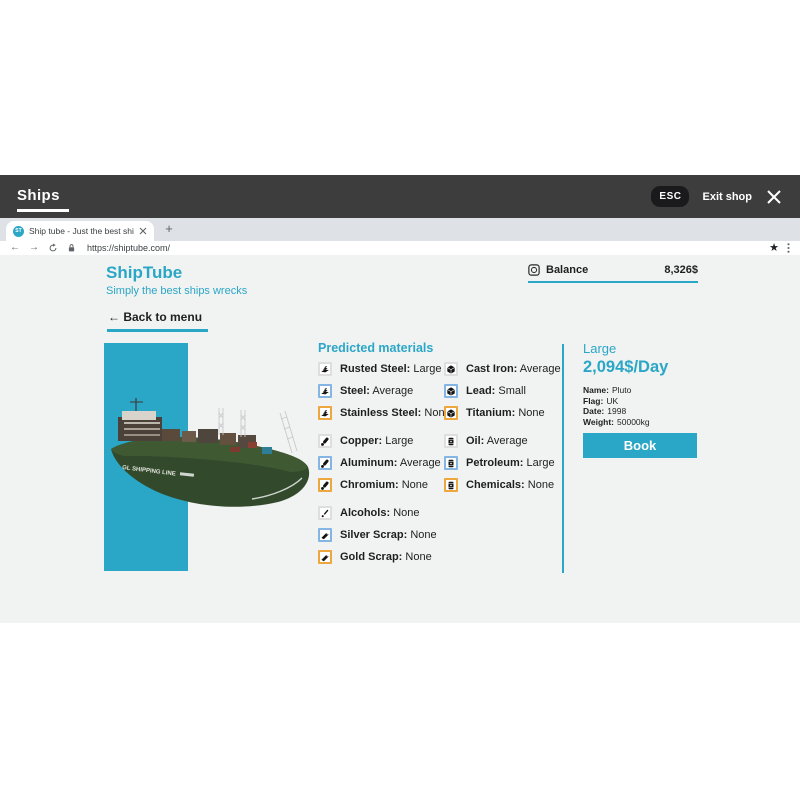 This screenshot has height=800, width=800. What do you see at coordinates (34, 247) in the screenshot?
I see `forward-icon: →` at bounding box center [34, 247].